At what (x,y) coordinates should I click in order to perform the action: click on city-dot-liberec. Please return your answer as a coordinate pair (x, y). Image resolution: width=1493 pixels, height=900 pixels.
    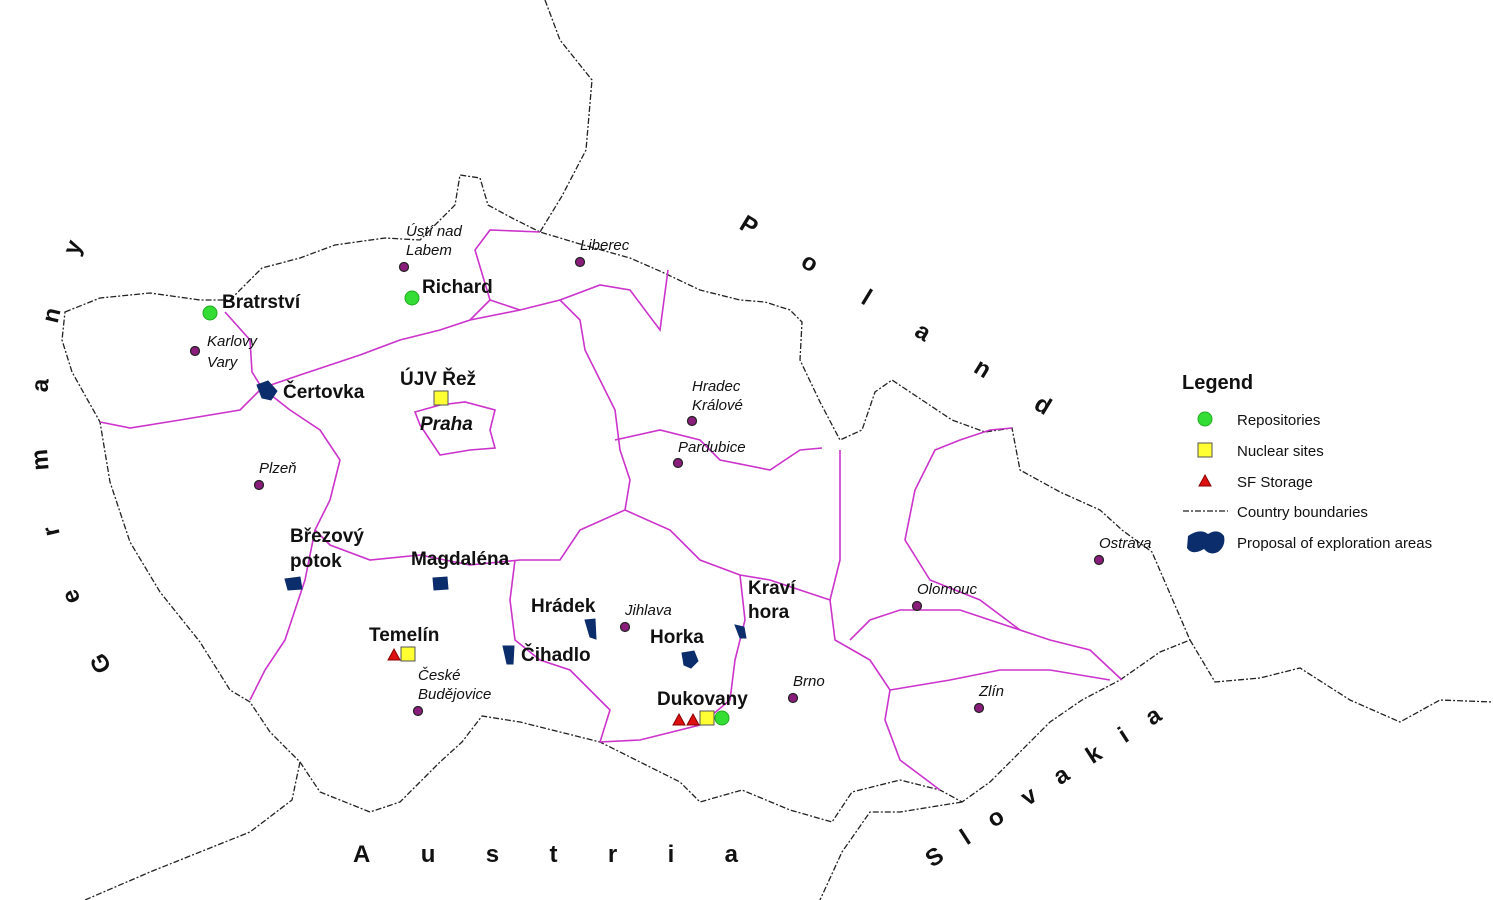
    Looking at the image, I should click on (580, 262).